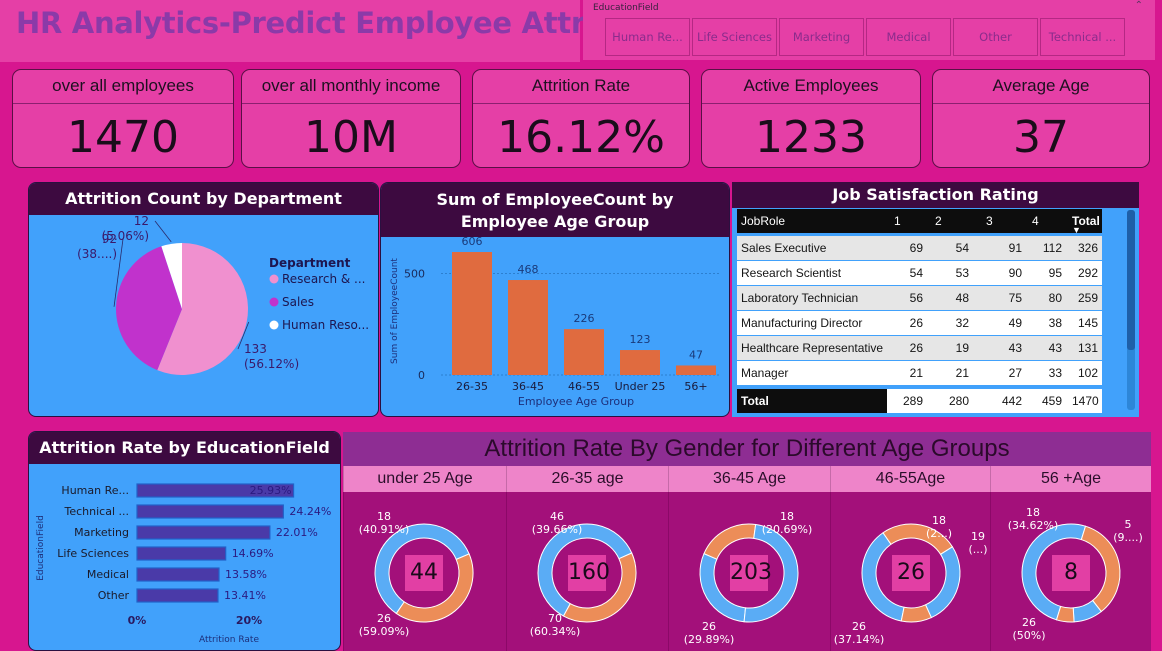 Image resolution: width=1162 pixels, height=651 pixels. I want to click on pie-pct-label: (5.06%), so click(125, 236).